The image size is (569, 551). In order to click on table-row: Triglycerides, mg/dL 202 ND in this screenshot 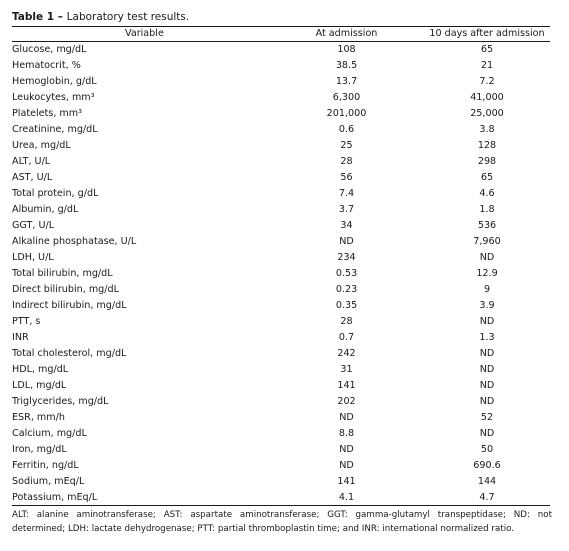, I will do `click(281, 401)`.